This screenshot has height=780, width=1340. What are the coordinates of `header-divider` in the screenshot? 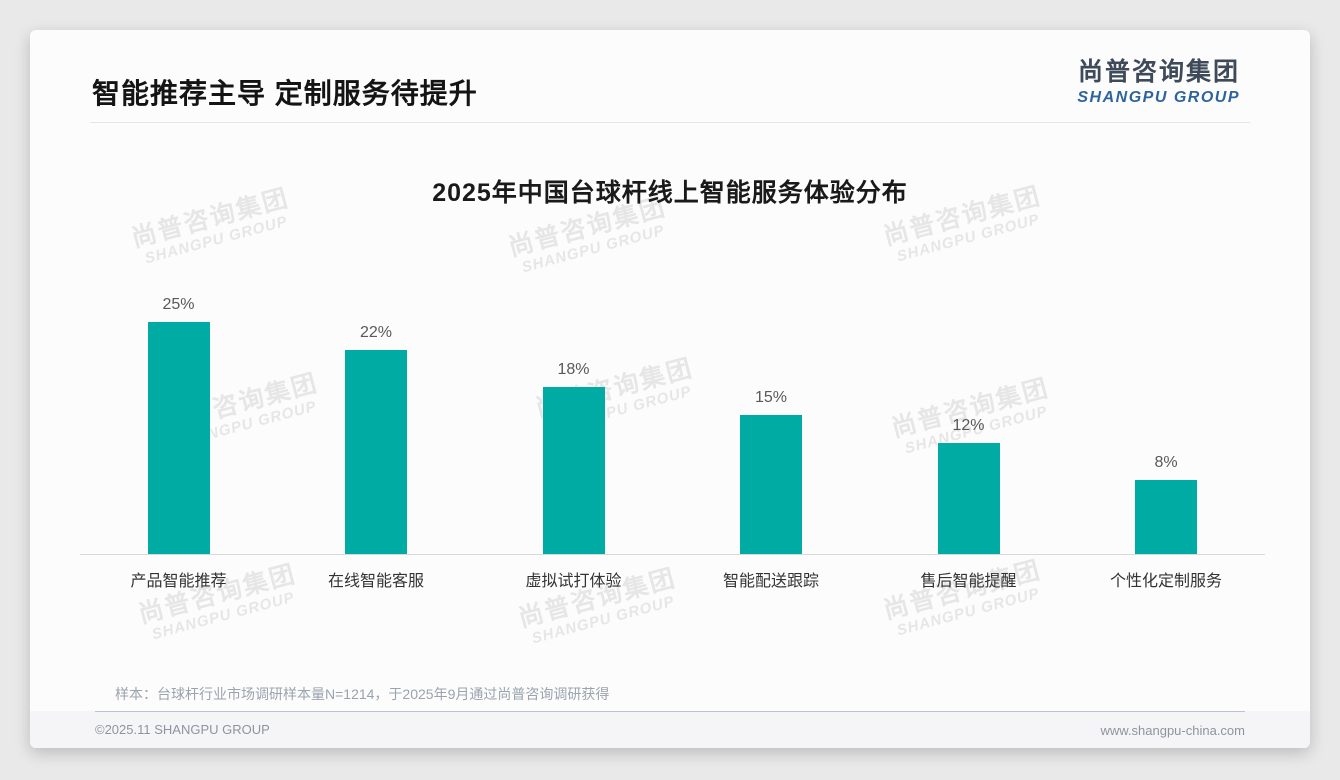 It's located at (670, 122).